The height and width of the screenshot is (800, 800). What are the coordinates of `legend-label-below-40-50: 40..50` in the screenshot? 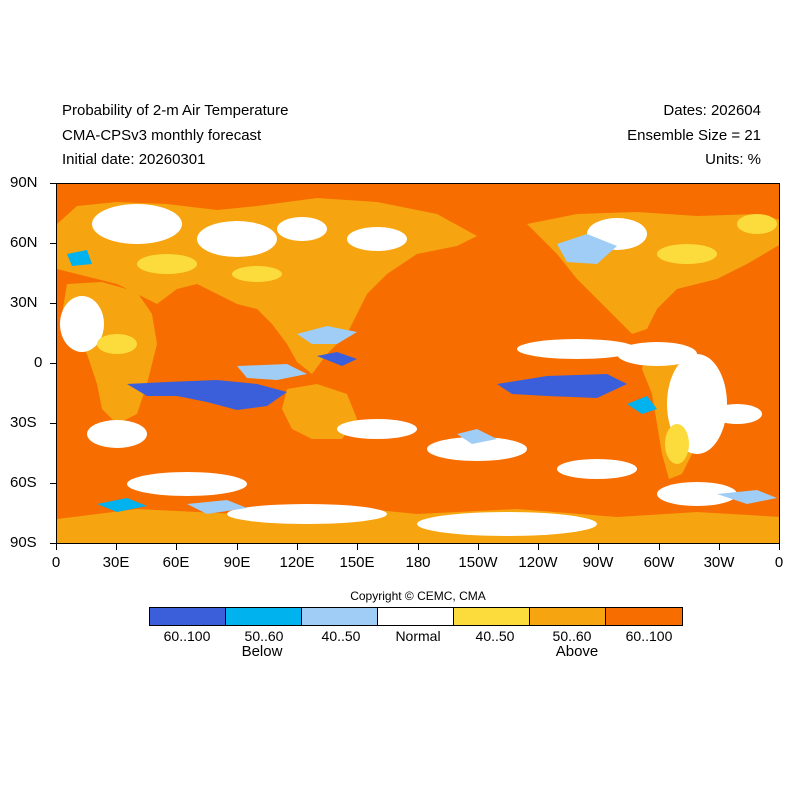 It's located at (341, 636).